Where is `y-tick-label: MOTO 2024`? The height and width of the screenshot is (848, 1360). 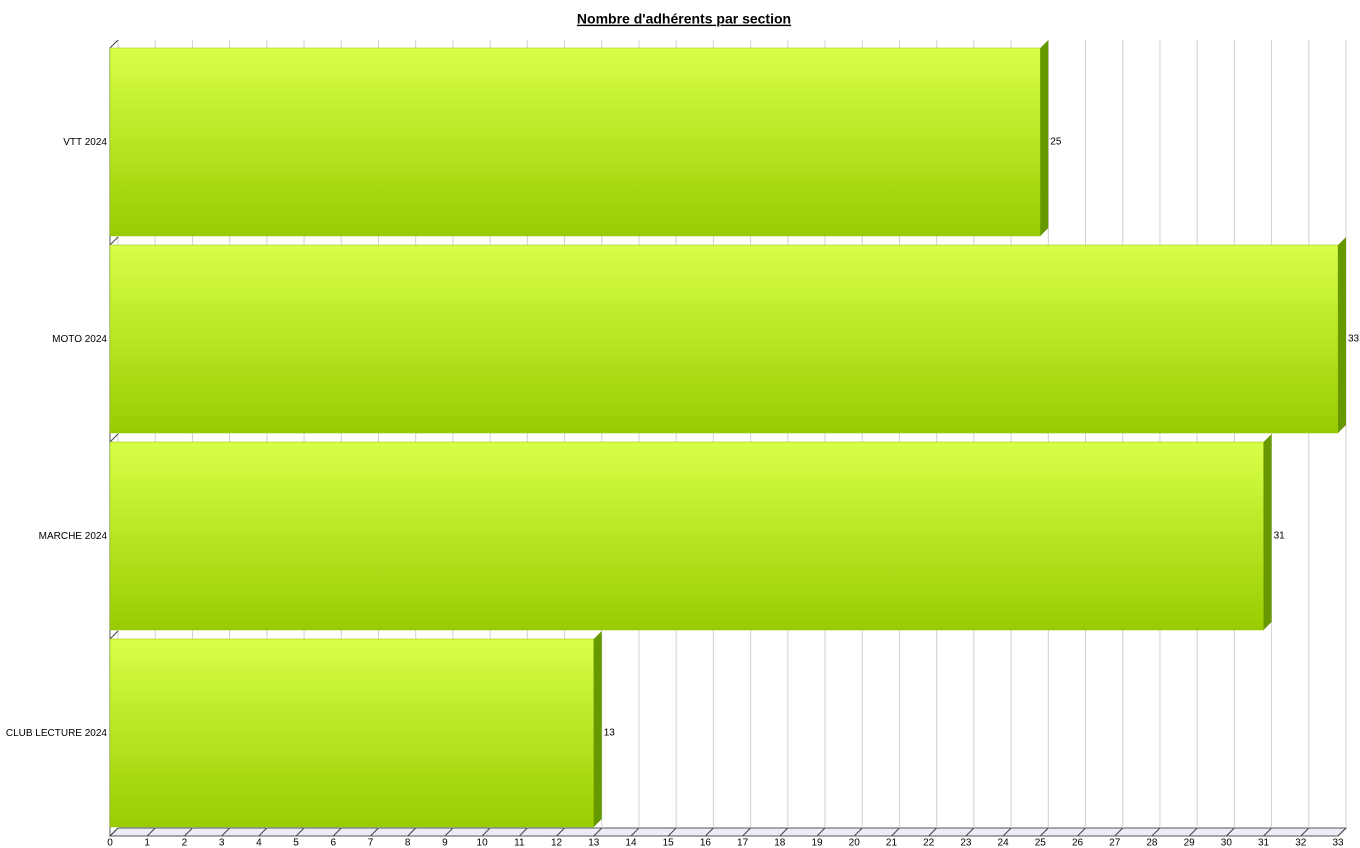 y-tick-label: MOTO 2024 is located at coordinates (79, 339).